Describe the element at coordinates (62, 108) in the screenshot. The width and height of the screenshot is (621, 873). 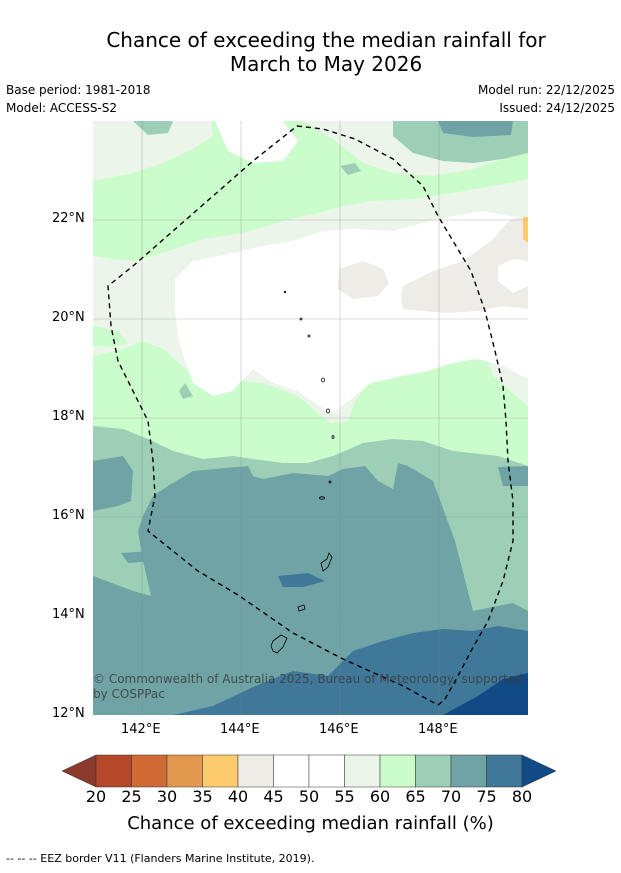
I see `model-name: Model: ACCESS-S2` at that location.